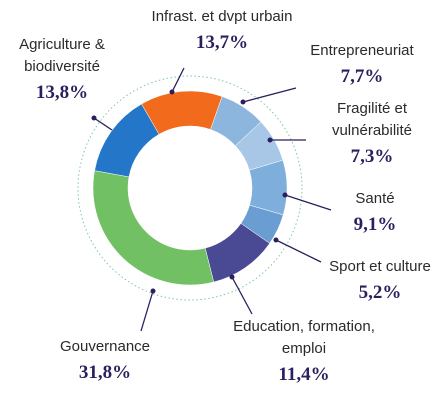  I want to click on value-label: 13,7%, so click(222, 42).